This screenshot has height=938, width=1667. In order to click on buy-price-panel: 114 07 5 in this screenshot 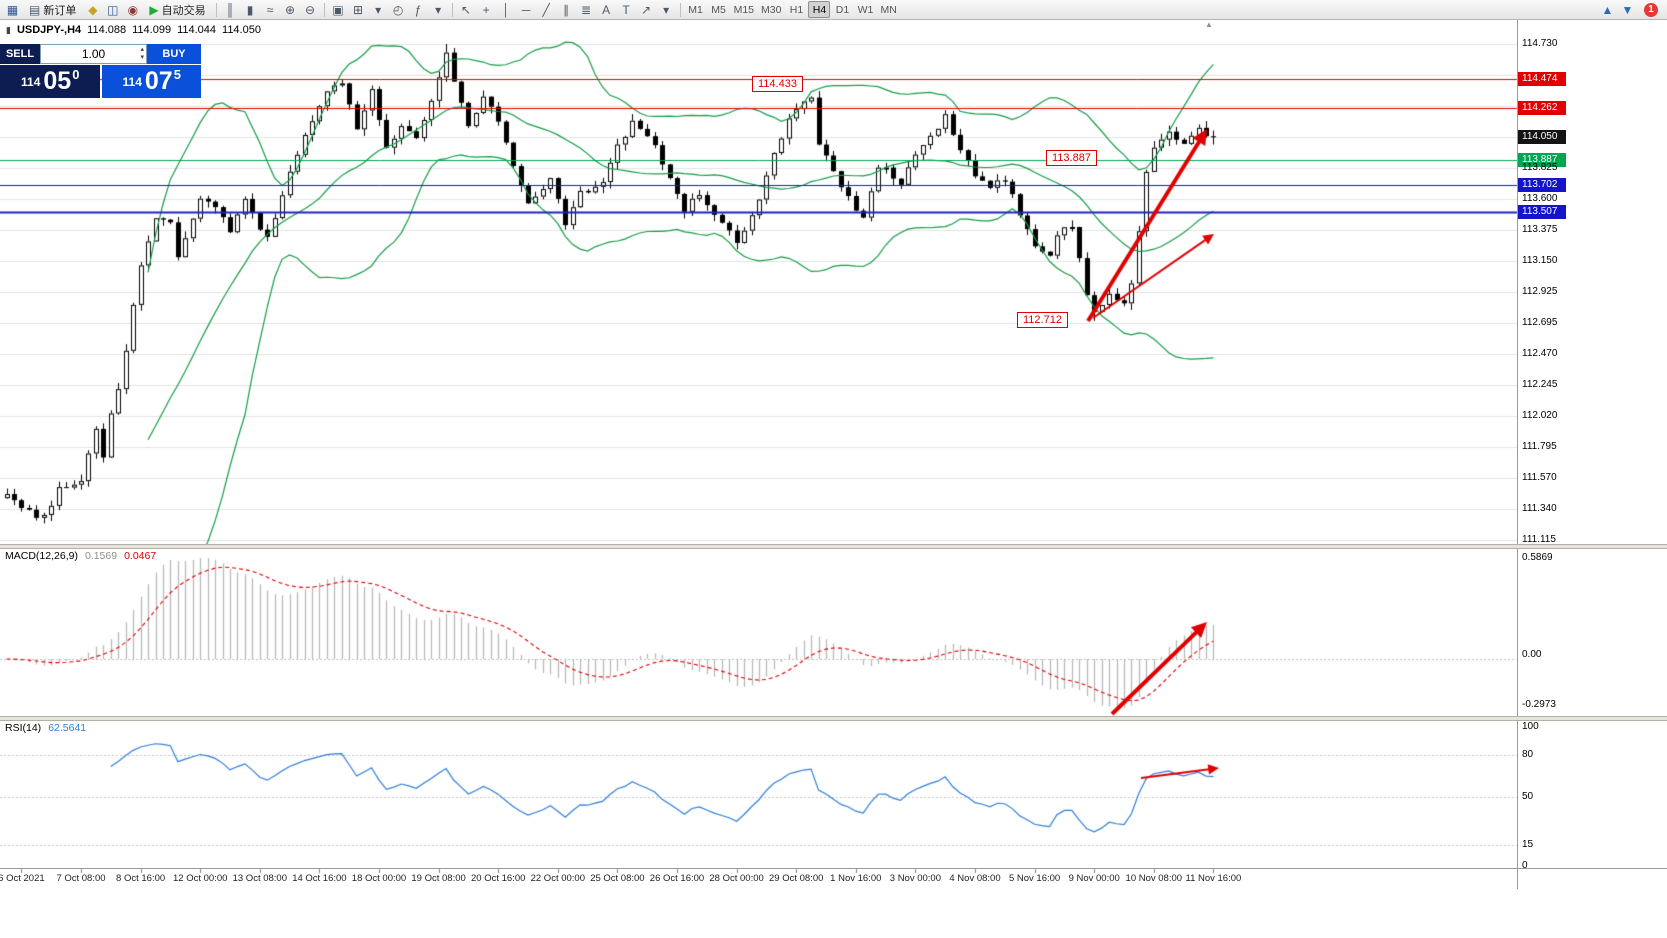, I will do `click(151, 81)`.